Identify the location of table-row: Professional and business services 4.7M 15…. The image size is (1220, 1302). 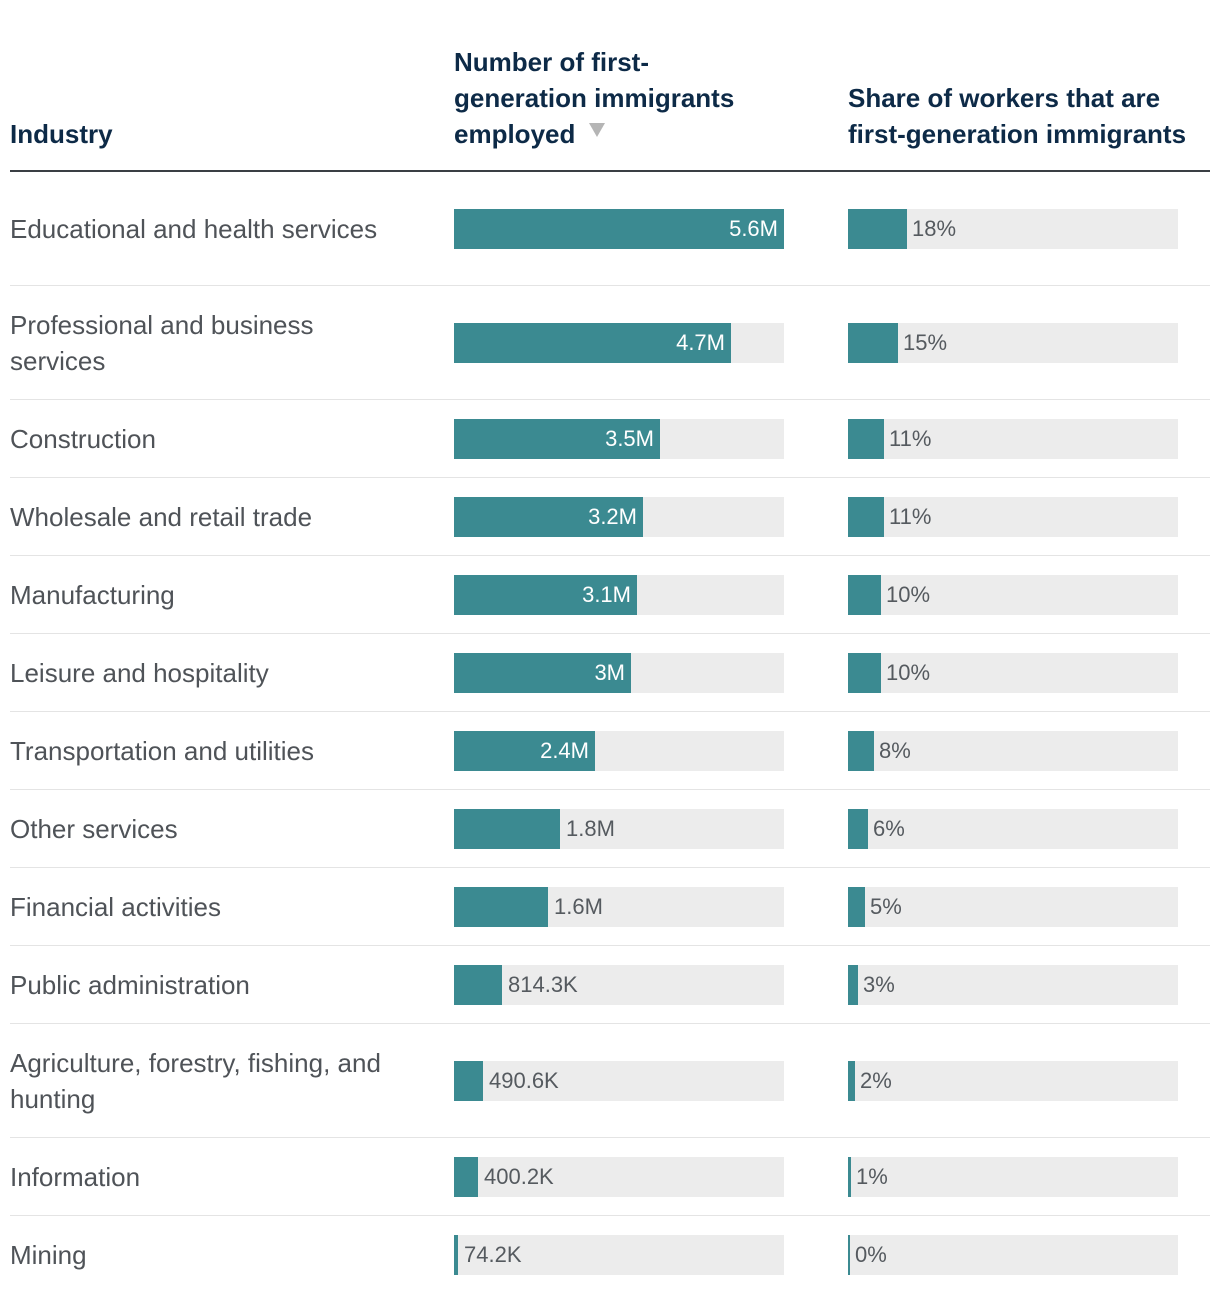
(610, 343).